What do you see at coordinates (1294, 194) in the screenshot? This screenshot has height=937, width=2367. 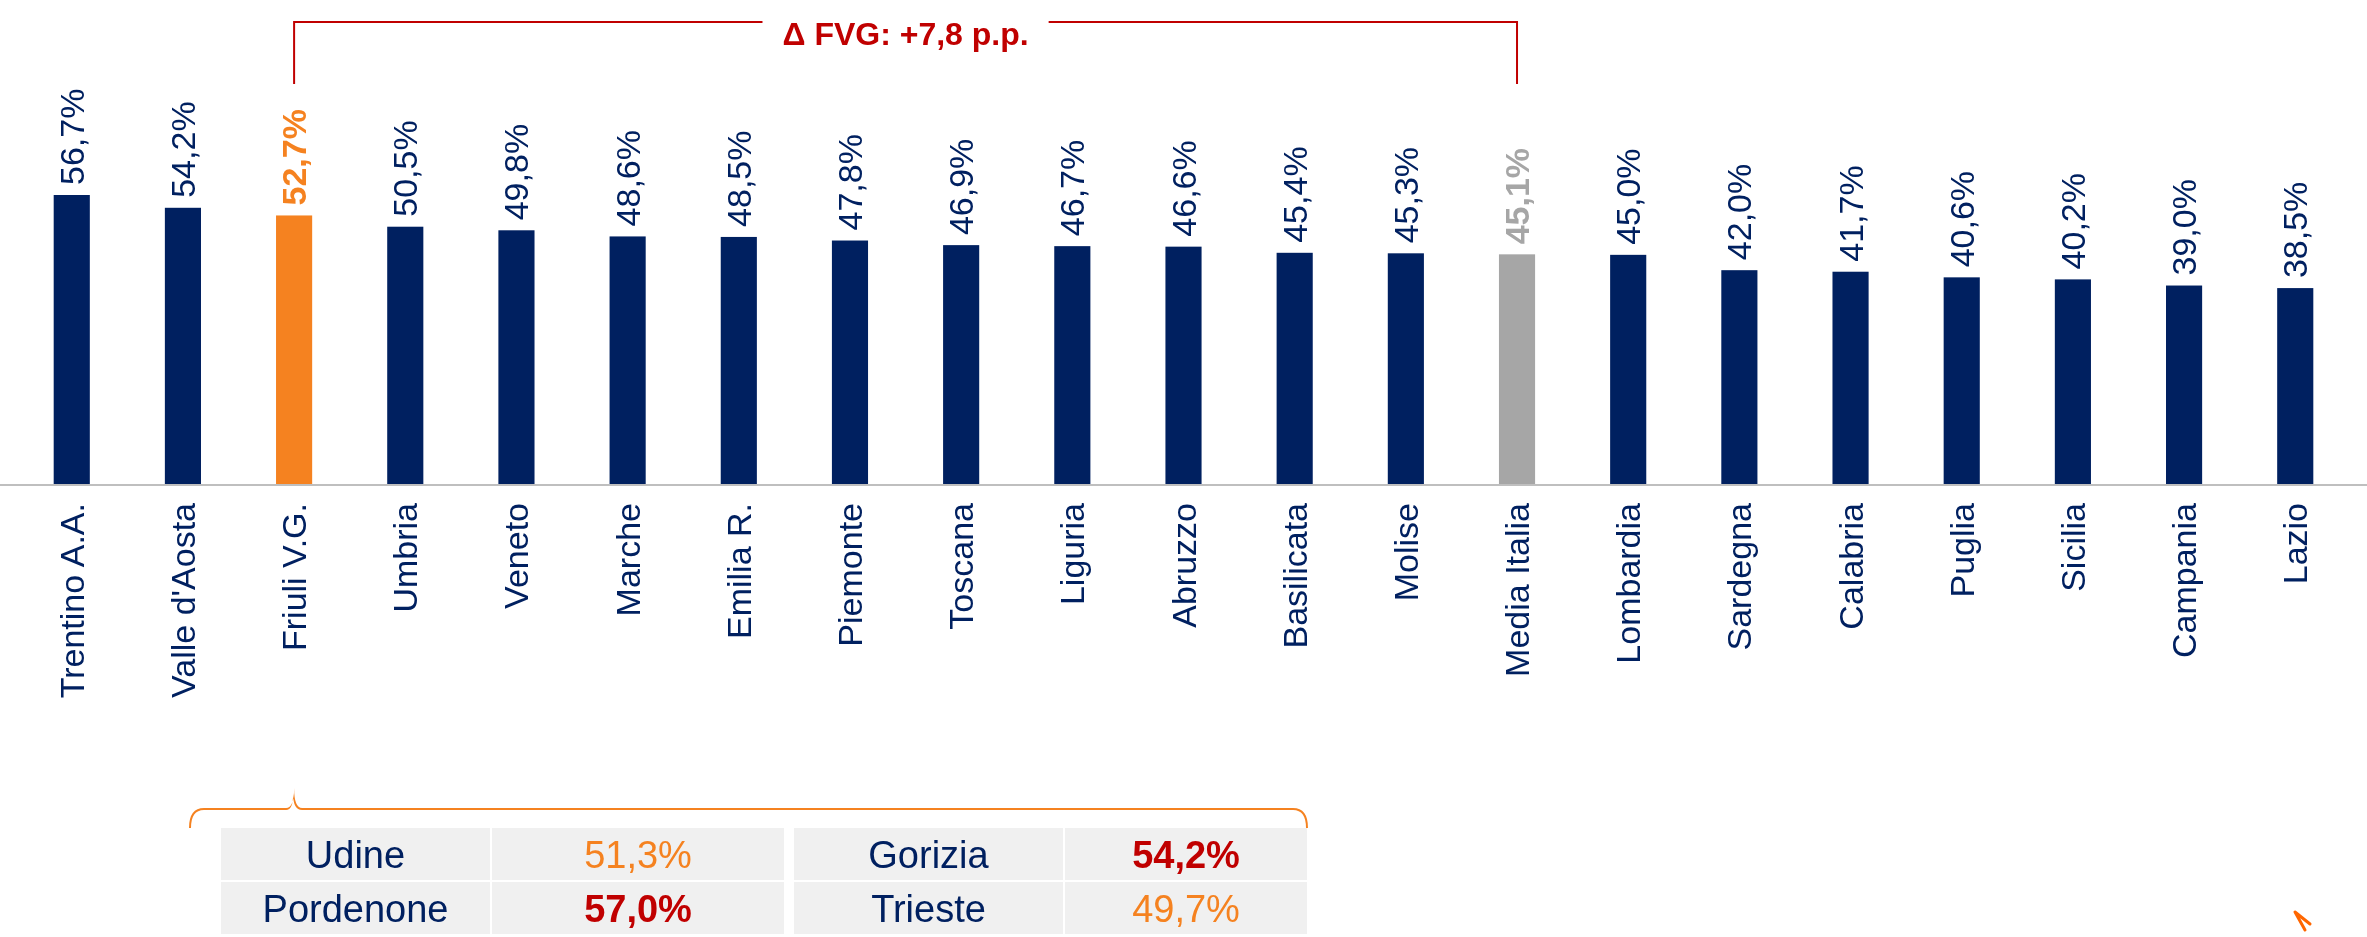 I see `data-label: 45,4%` at bounding box center [1294, 194].